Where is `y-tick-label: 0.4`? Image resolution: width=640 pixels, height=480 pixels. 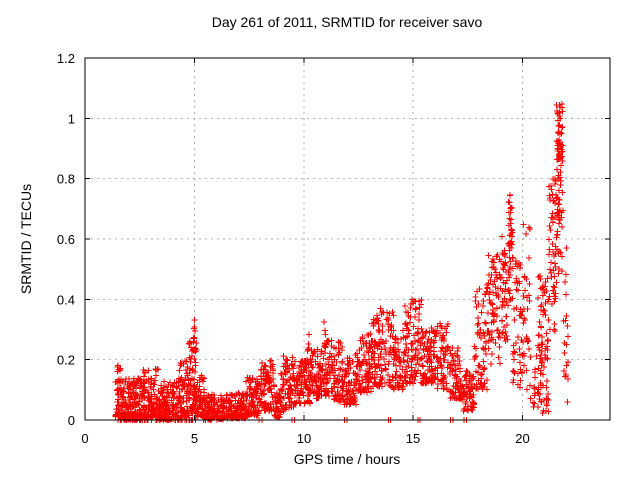 y-tick-label: 0.4 is located at coordinates (66, 300).